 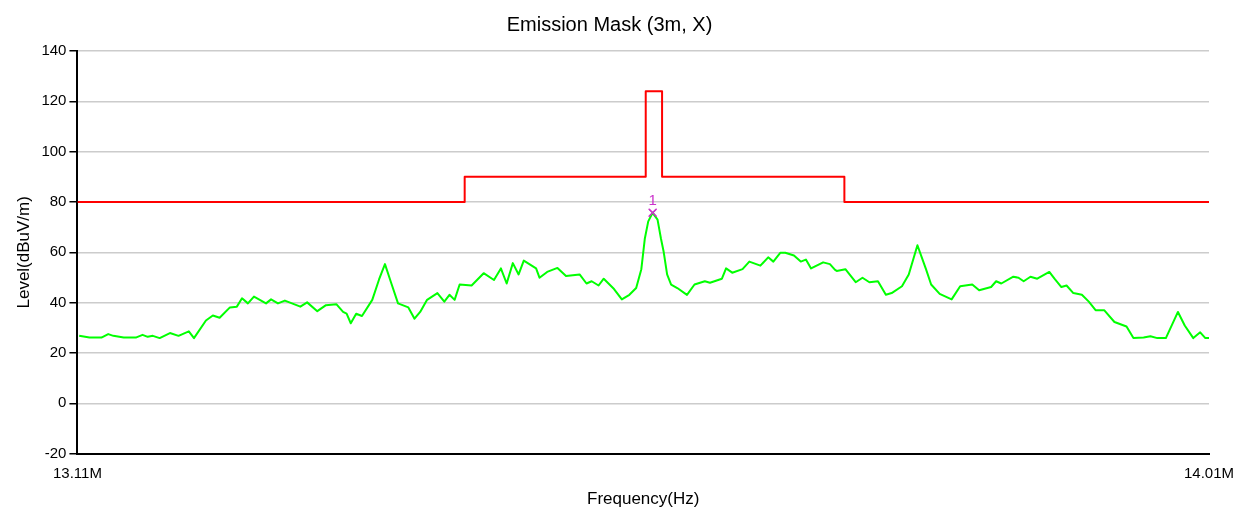 What do you see at coordinates (643, 499) in the screenshot?
I see `x-axis-title: Frequency(Hz)` at bounding box center [643, 499].